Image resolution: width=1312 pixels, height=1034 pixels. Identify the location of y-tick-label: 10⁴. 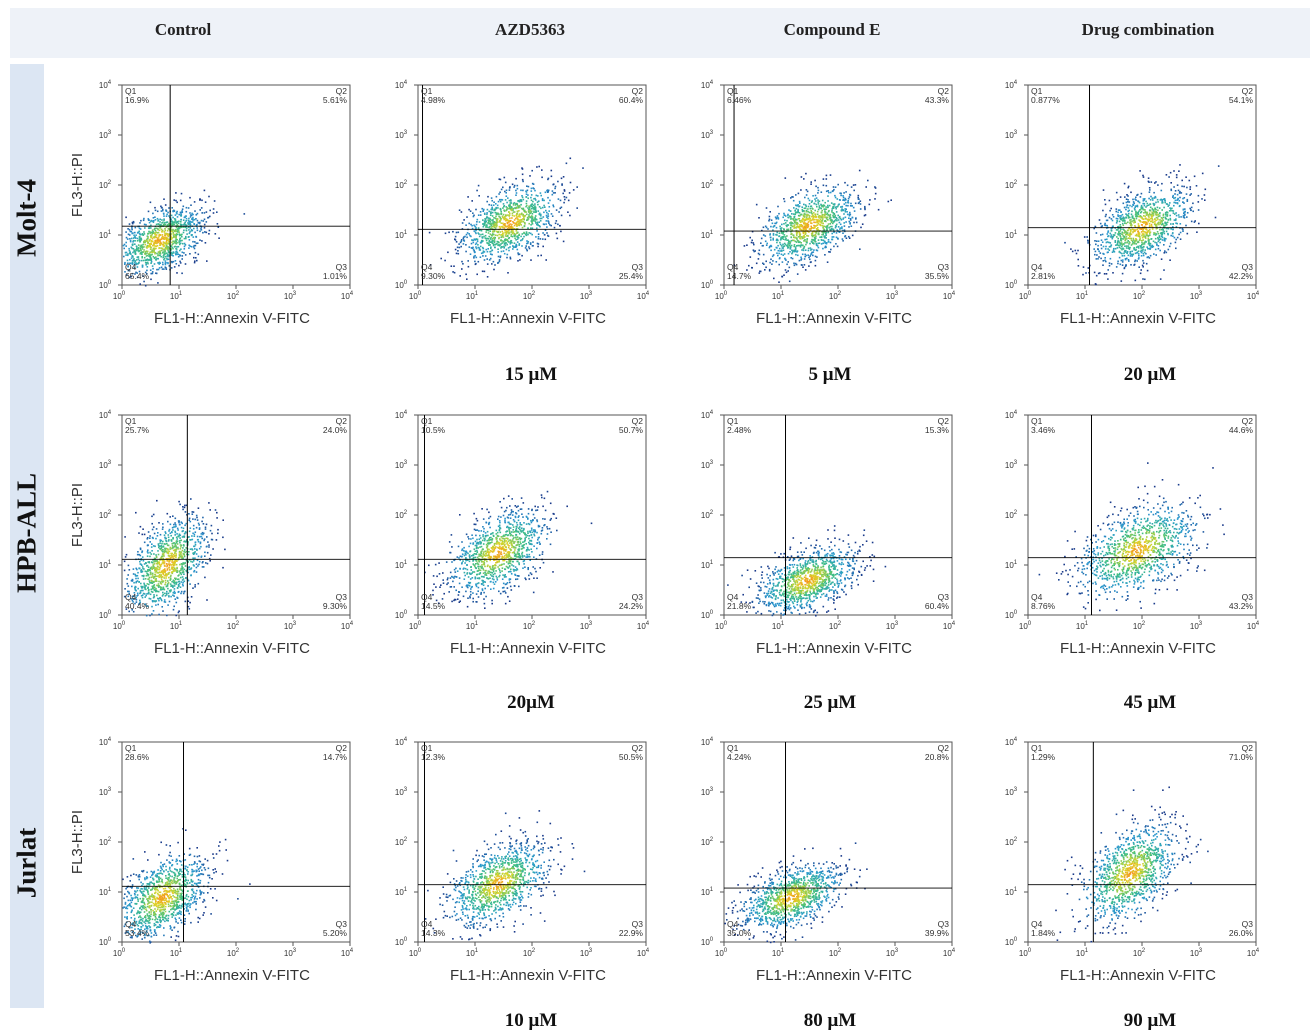
(401, 85).